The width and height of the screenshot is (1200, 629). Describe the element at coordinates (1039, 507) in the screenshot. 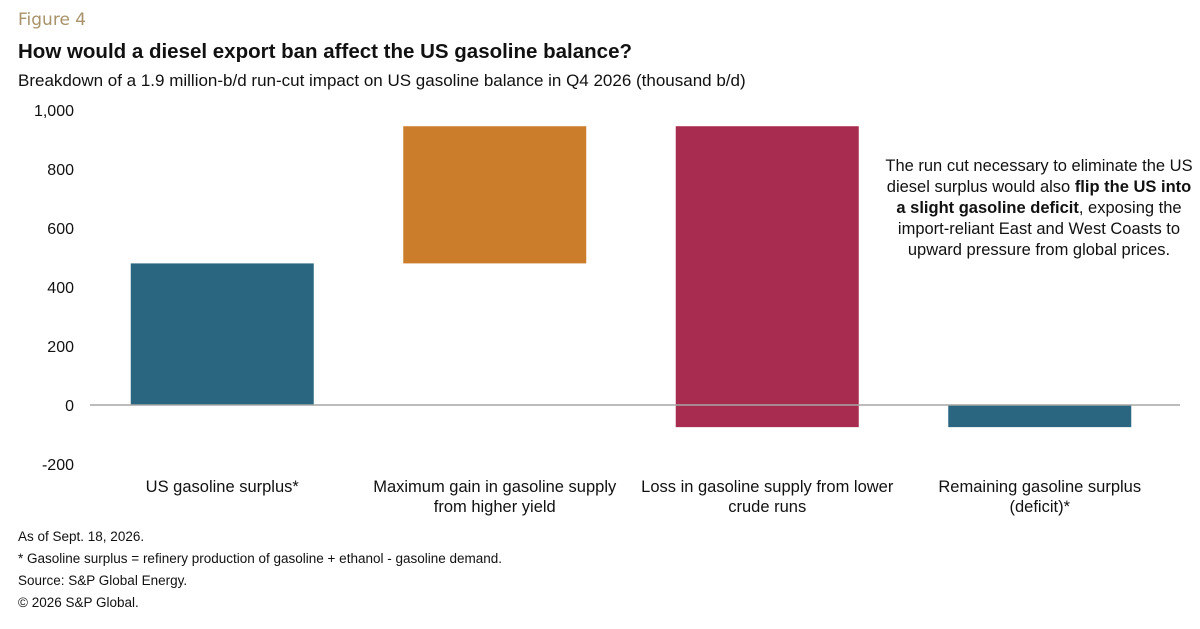

I see `category-label: (deficit)*` at that location.